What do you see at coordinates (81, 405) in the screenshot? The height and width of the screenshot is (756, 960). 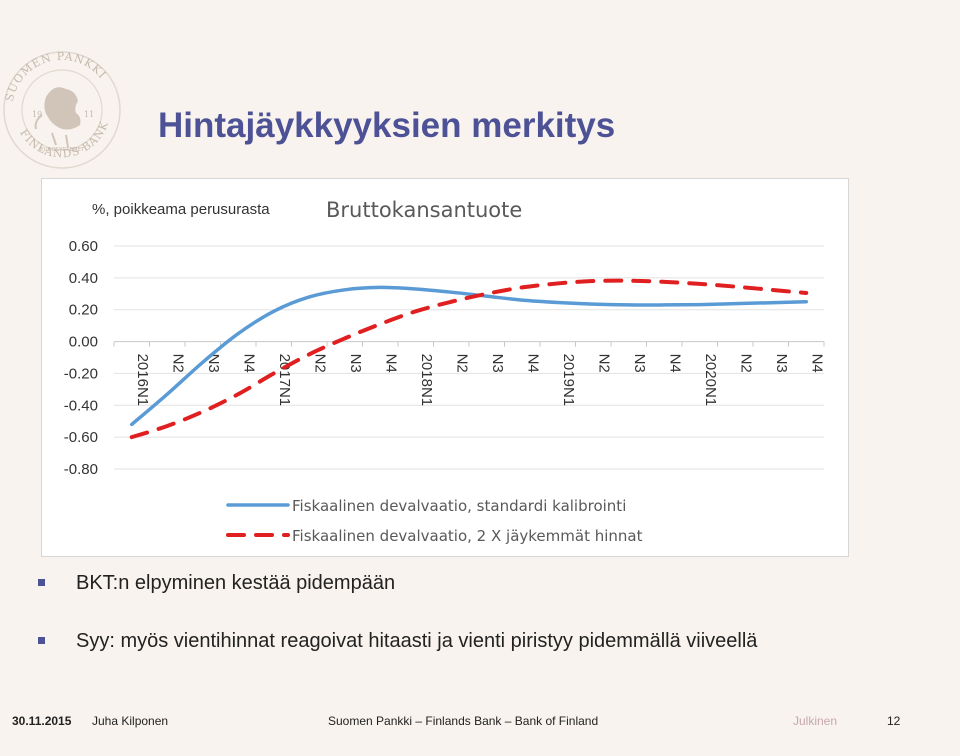 I see `y-tick-label: -0.40` at bounding box center [81, 405].